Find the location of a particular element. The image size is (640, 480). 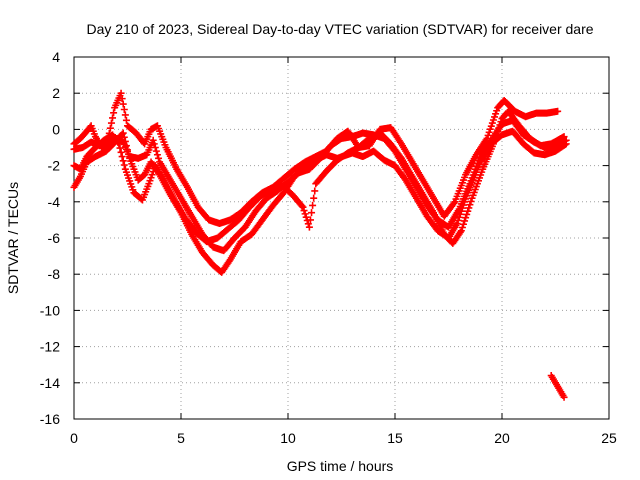

x-tick-label: 15 is located at coordinates (395, 438).